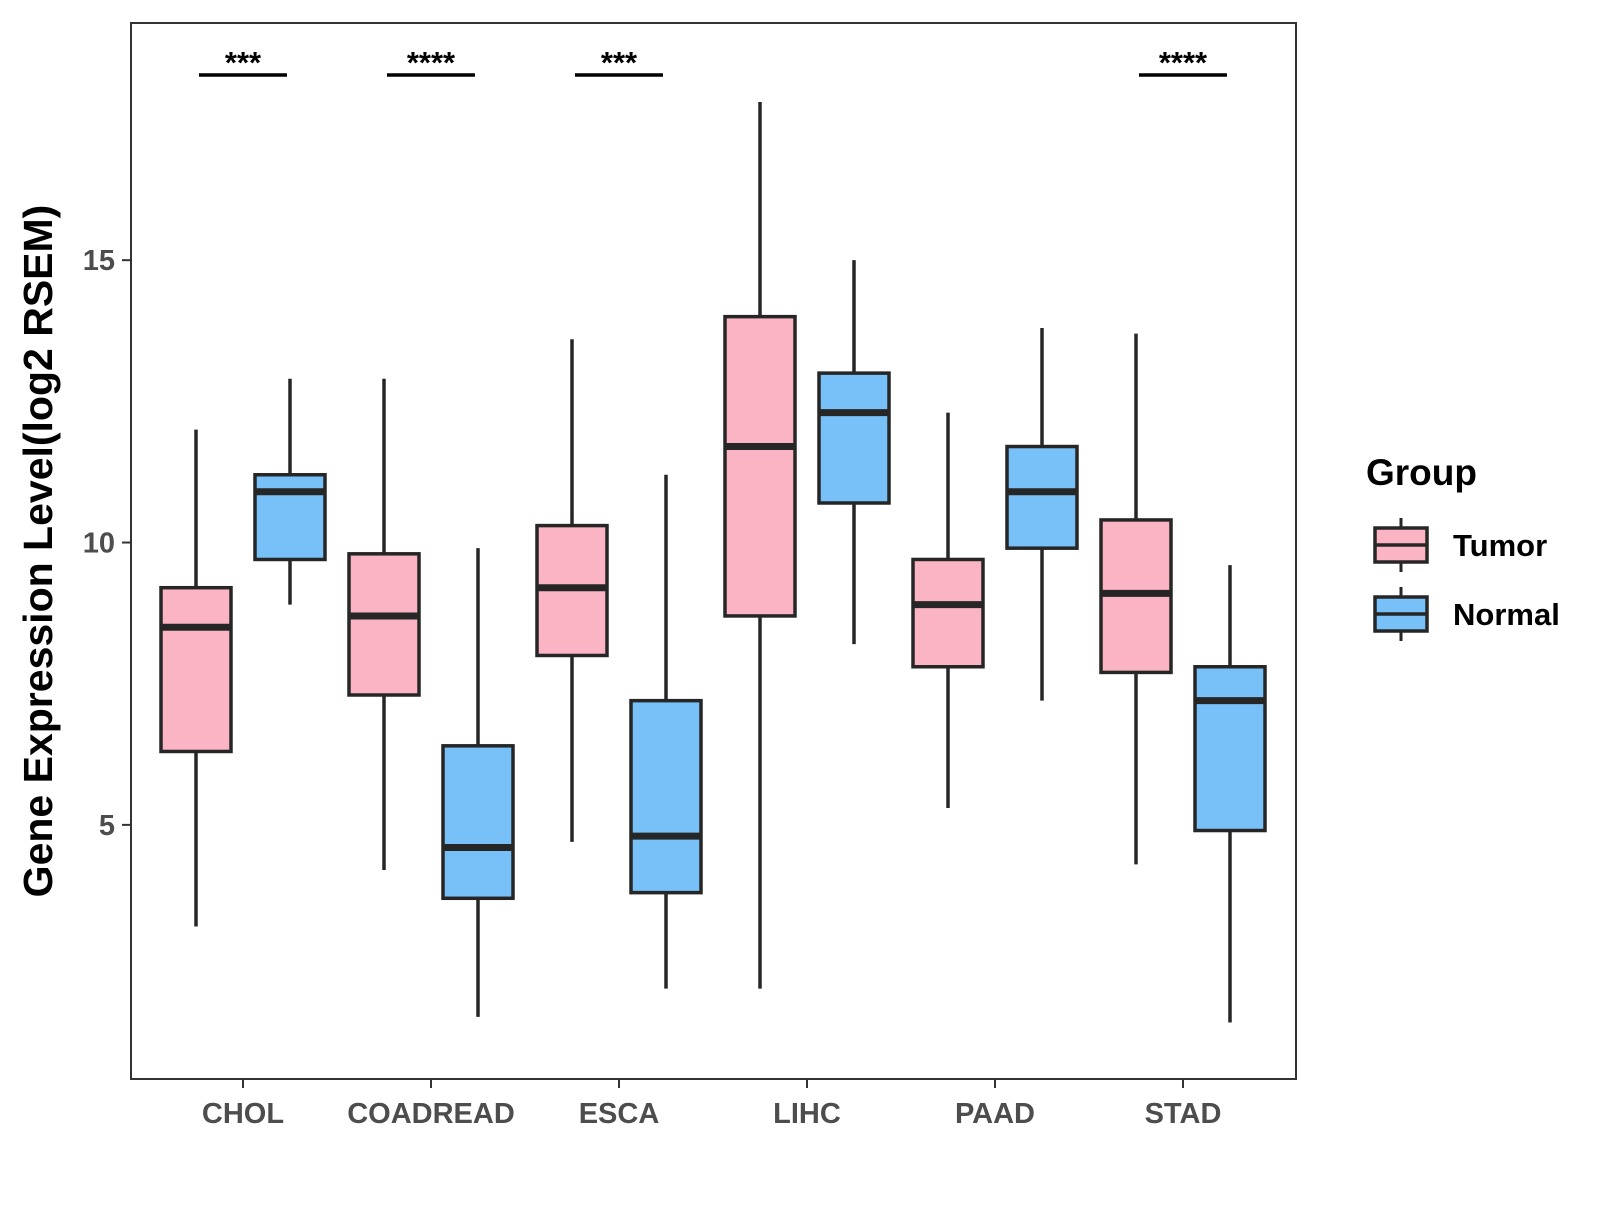 Image resolution: width=1600 pixels, height=1205 pixels. I want to click on sig-label-coadread: ****, so click(431, 62).